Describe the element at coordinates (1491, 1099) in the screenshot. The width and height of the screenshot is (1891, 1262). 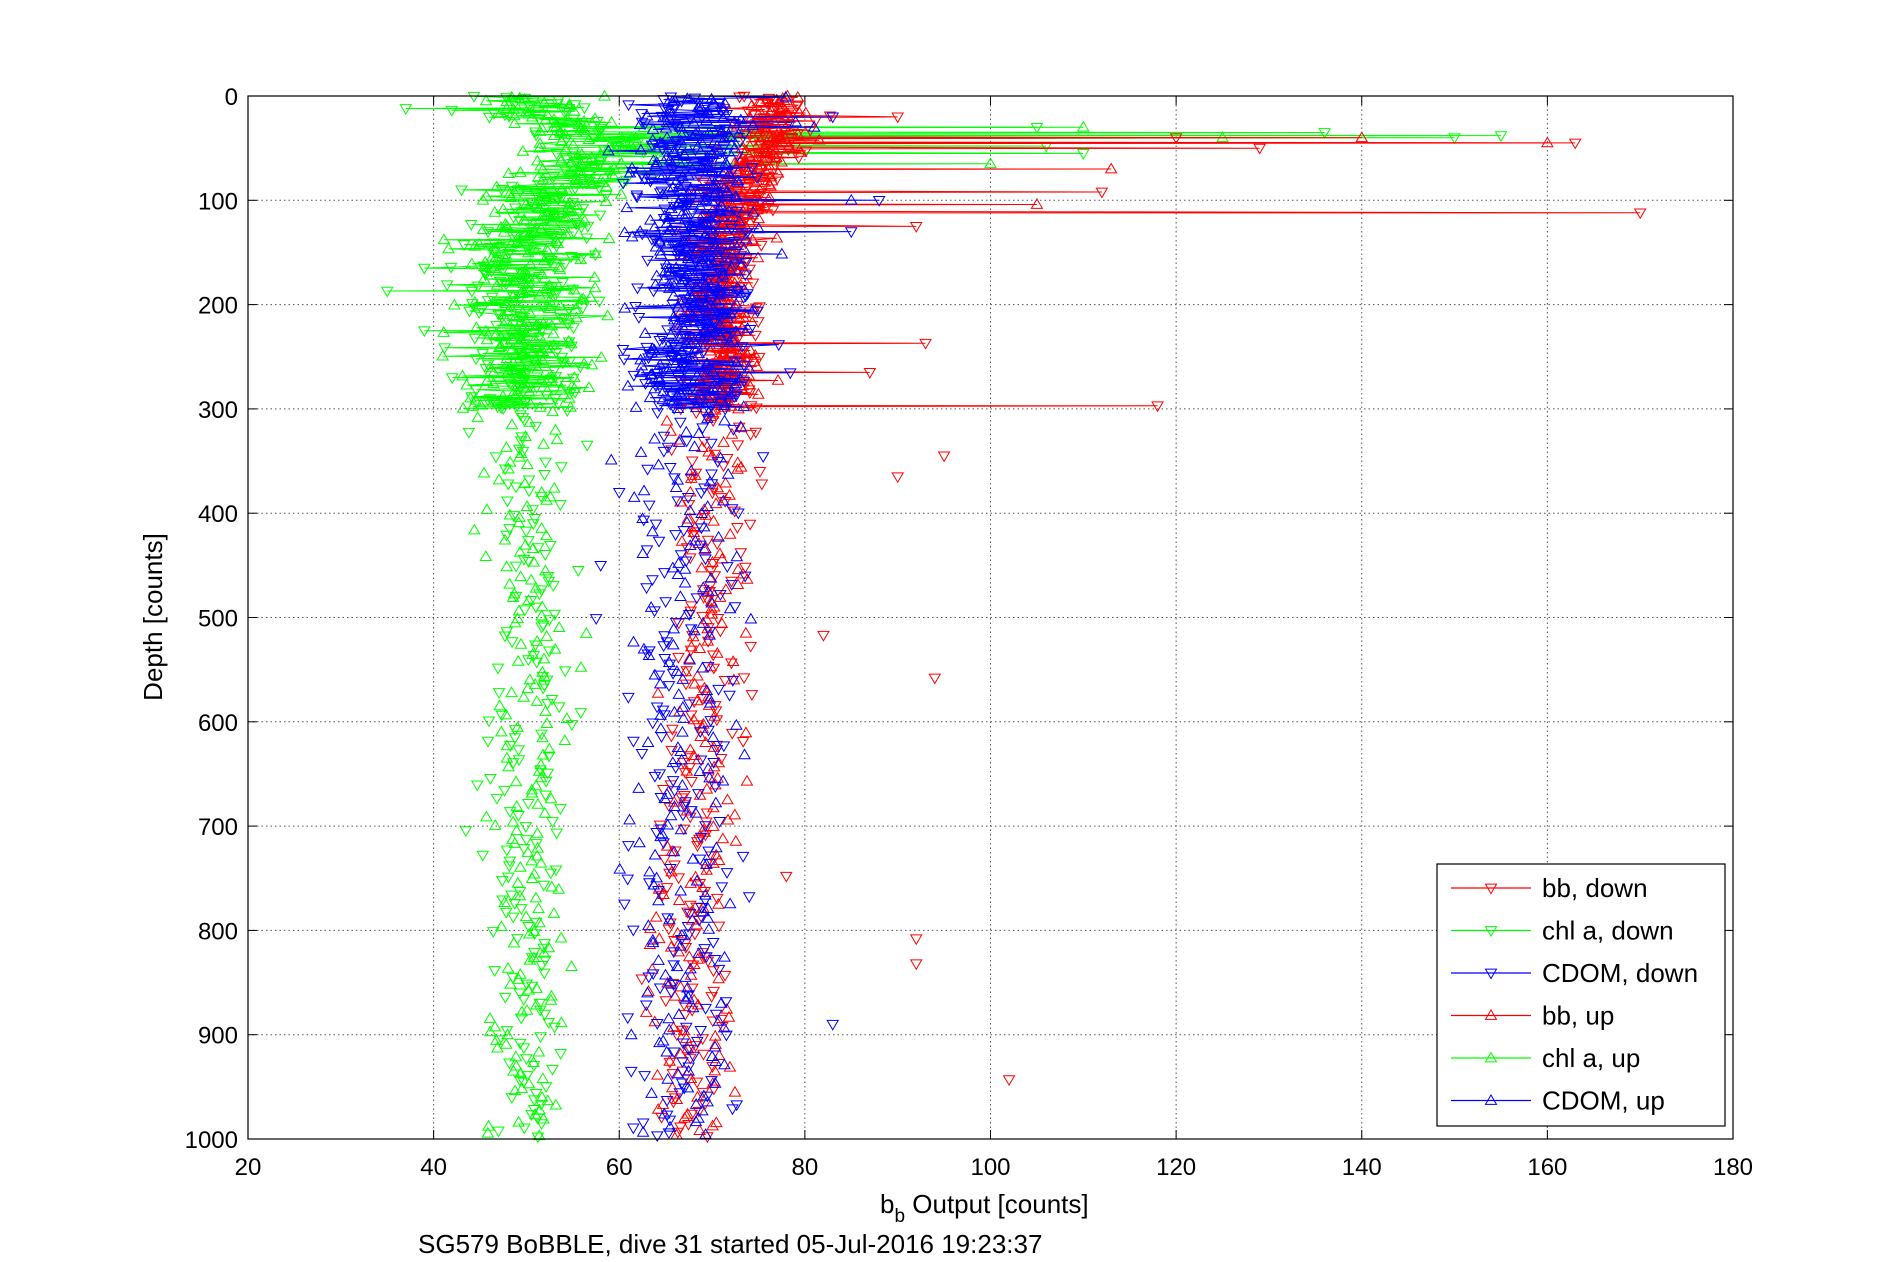
I see `legend-swatch-marker` at that location.